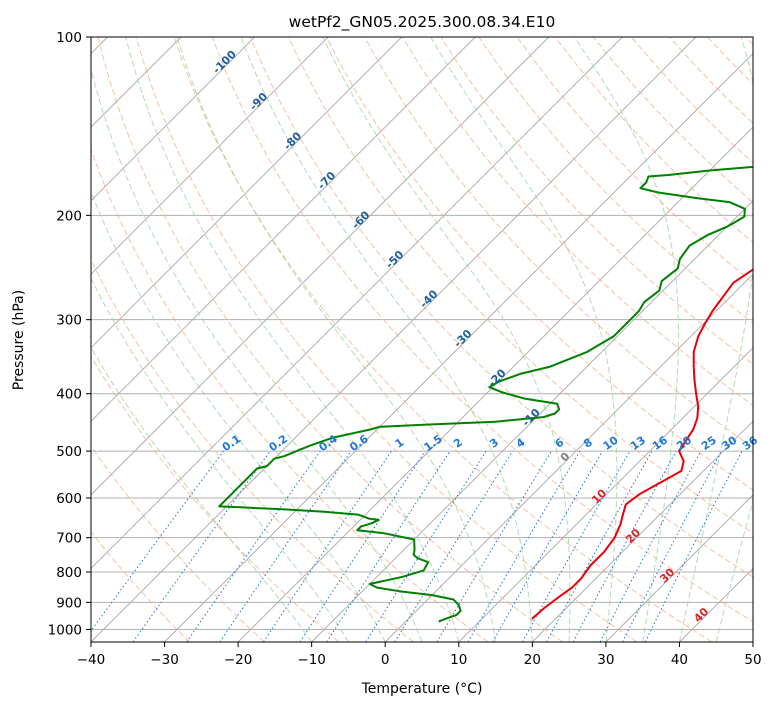  Describe the element at coordinates (729, 443) in the screenshot. I see `mixing-ratio-label: 30` at that location.